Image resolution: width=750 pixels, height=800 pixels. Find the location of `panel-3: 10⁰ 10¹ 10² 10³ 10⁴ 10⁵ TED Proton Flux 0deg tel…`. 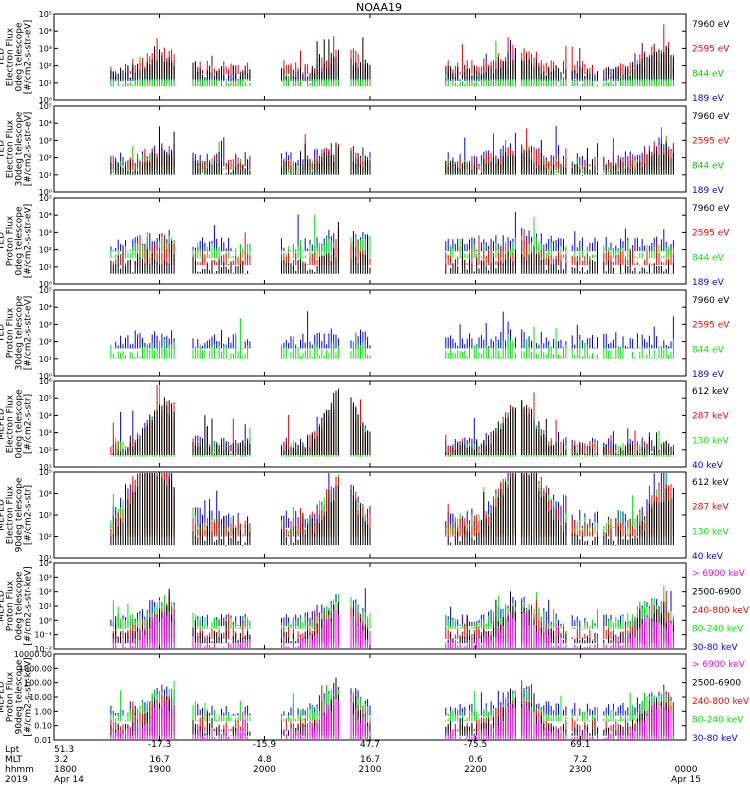

panel-3: 10⁰ 10¹ 10² 10³ 10⁴ 10⁵ TED Proton Flux 0deg tel… is located at coordinates (365, 241).